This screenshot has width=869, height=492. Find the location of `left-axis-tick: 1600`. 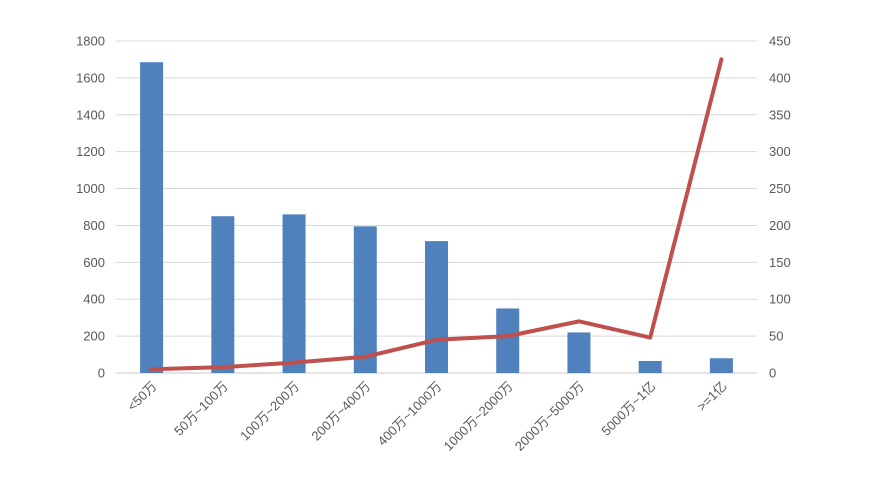

left-axis-tick: 1600 is located at coordinates (90, 77).